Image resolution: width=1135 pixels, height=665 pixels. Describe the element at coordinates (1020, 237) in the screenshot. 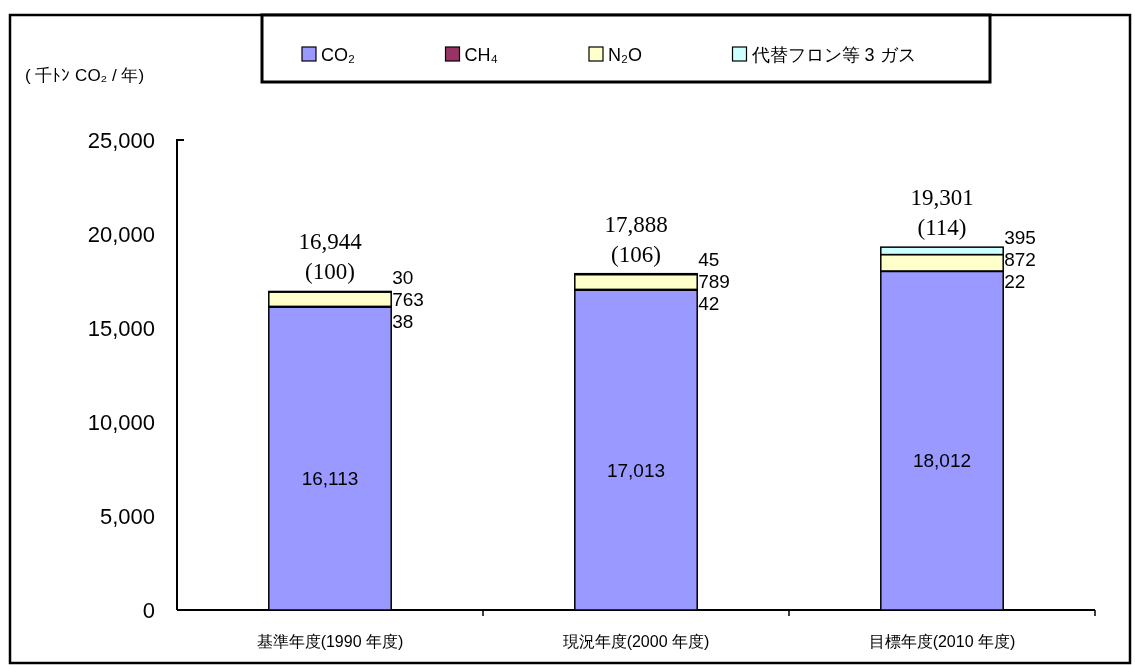

I see `data-label: 395` at that location.